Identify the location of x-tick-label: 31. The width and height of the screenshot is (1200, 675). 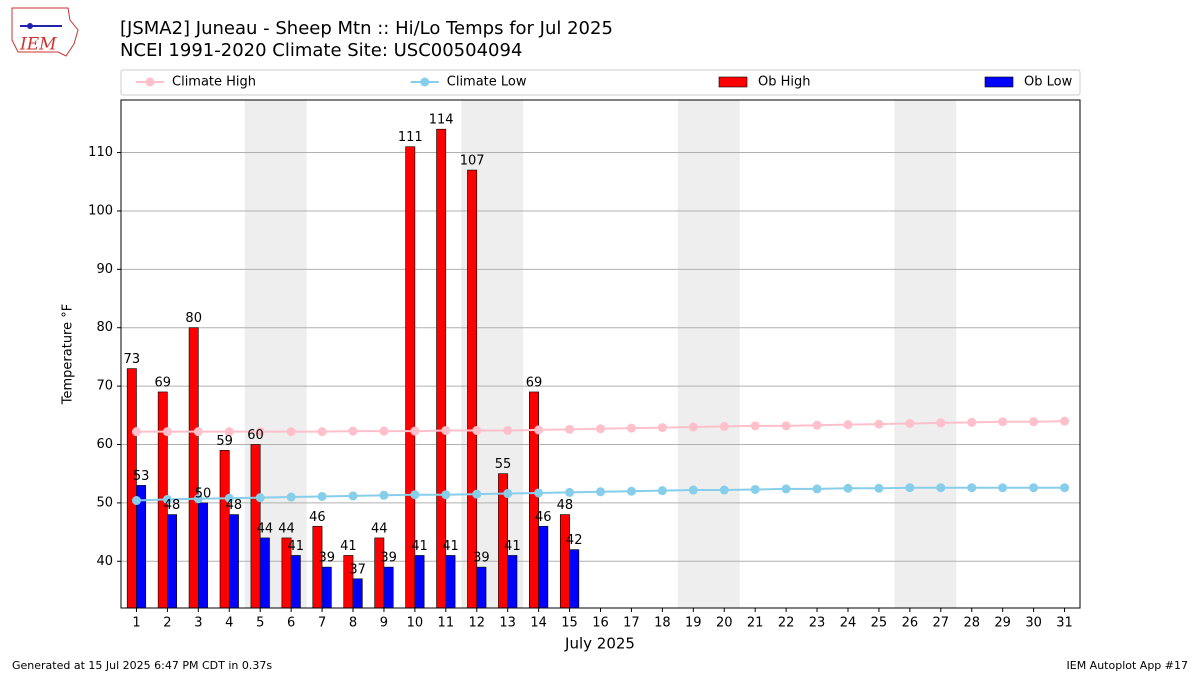
(1064, 623).